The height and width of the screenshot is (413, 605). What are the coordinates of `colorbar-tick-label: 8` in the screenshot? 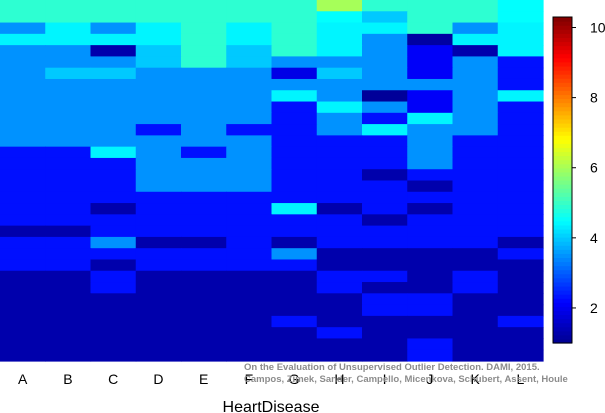 It's located at (594, 98).